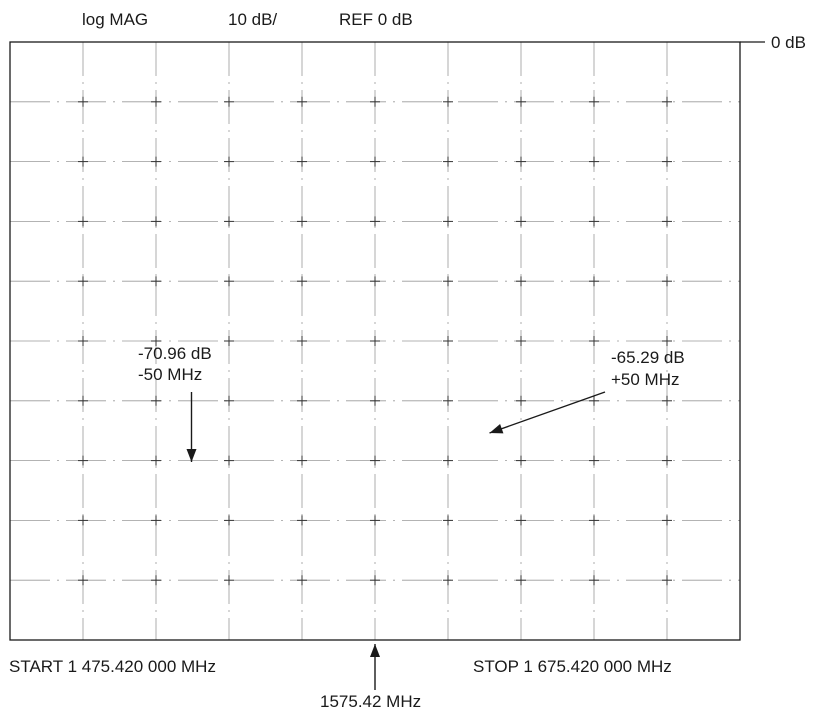  What do you see at coordinates (112, 666) in the screenshot?
I see `start-frequency-label: START 1 475.420 000 MHz` at bounding box center [112, 666].